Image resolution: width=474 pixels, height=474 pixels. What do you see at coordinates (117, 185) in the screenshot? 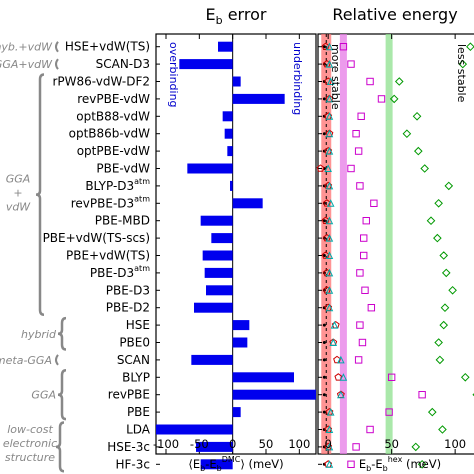
I see `category-label: BLYP-D3atm` at bounding box center [117, 185].